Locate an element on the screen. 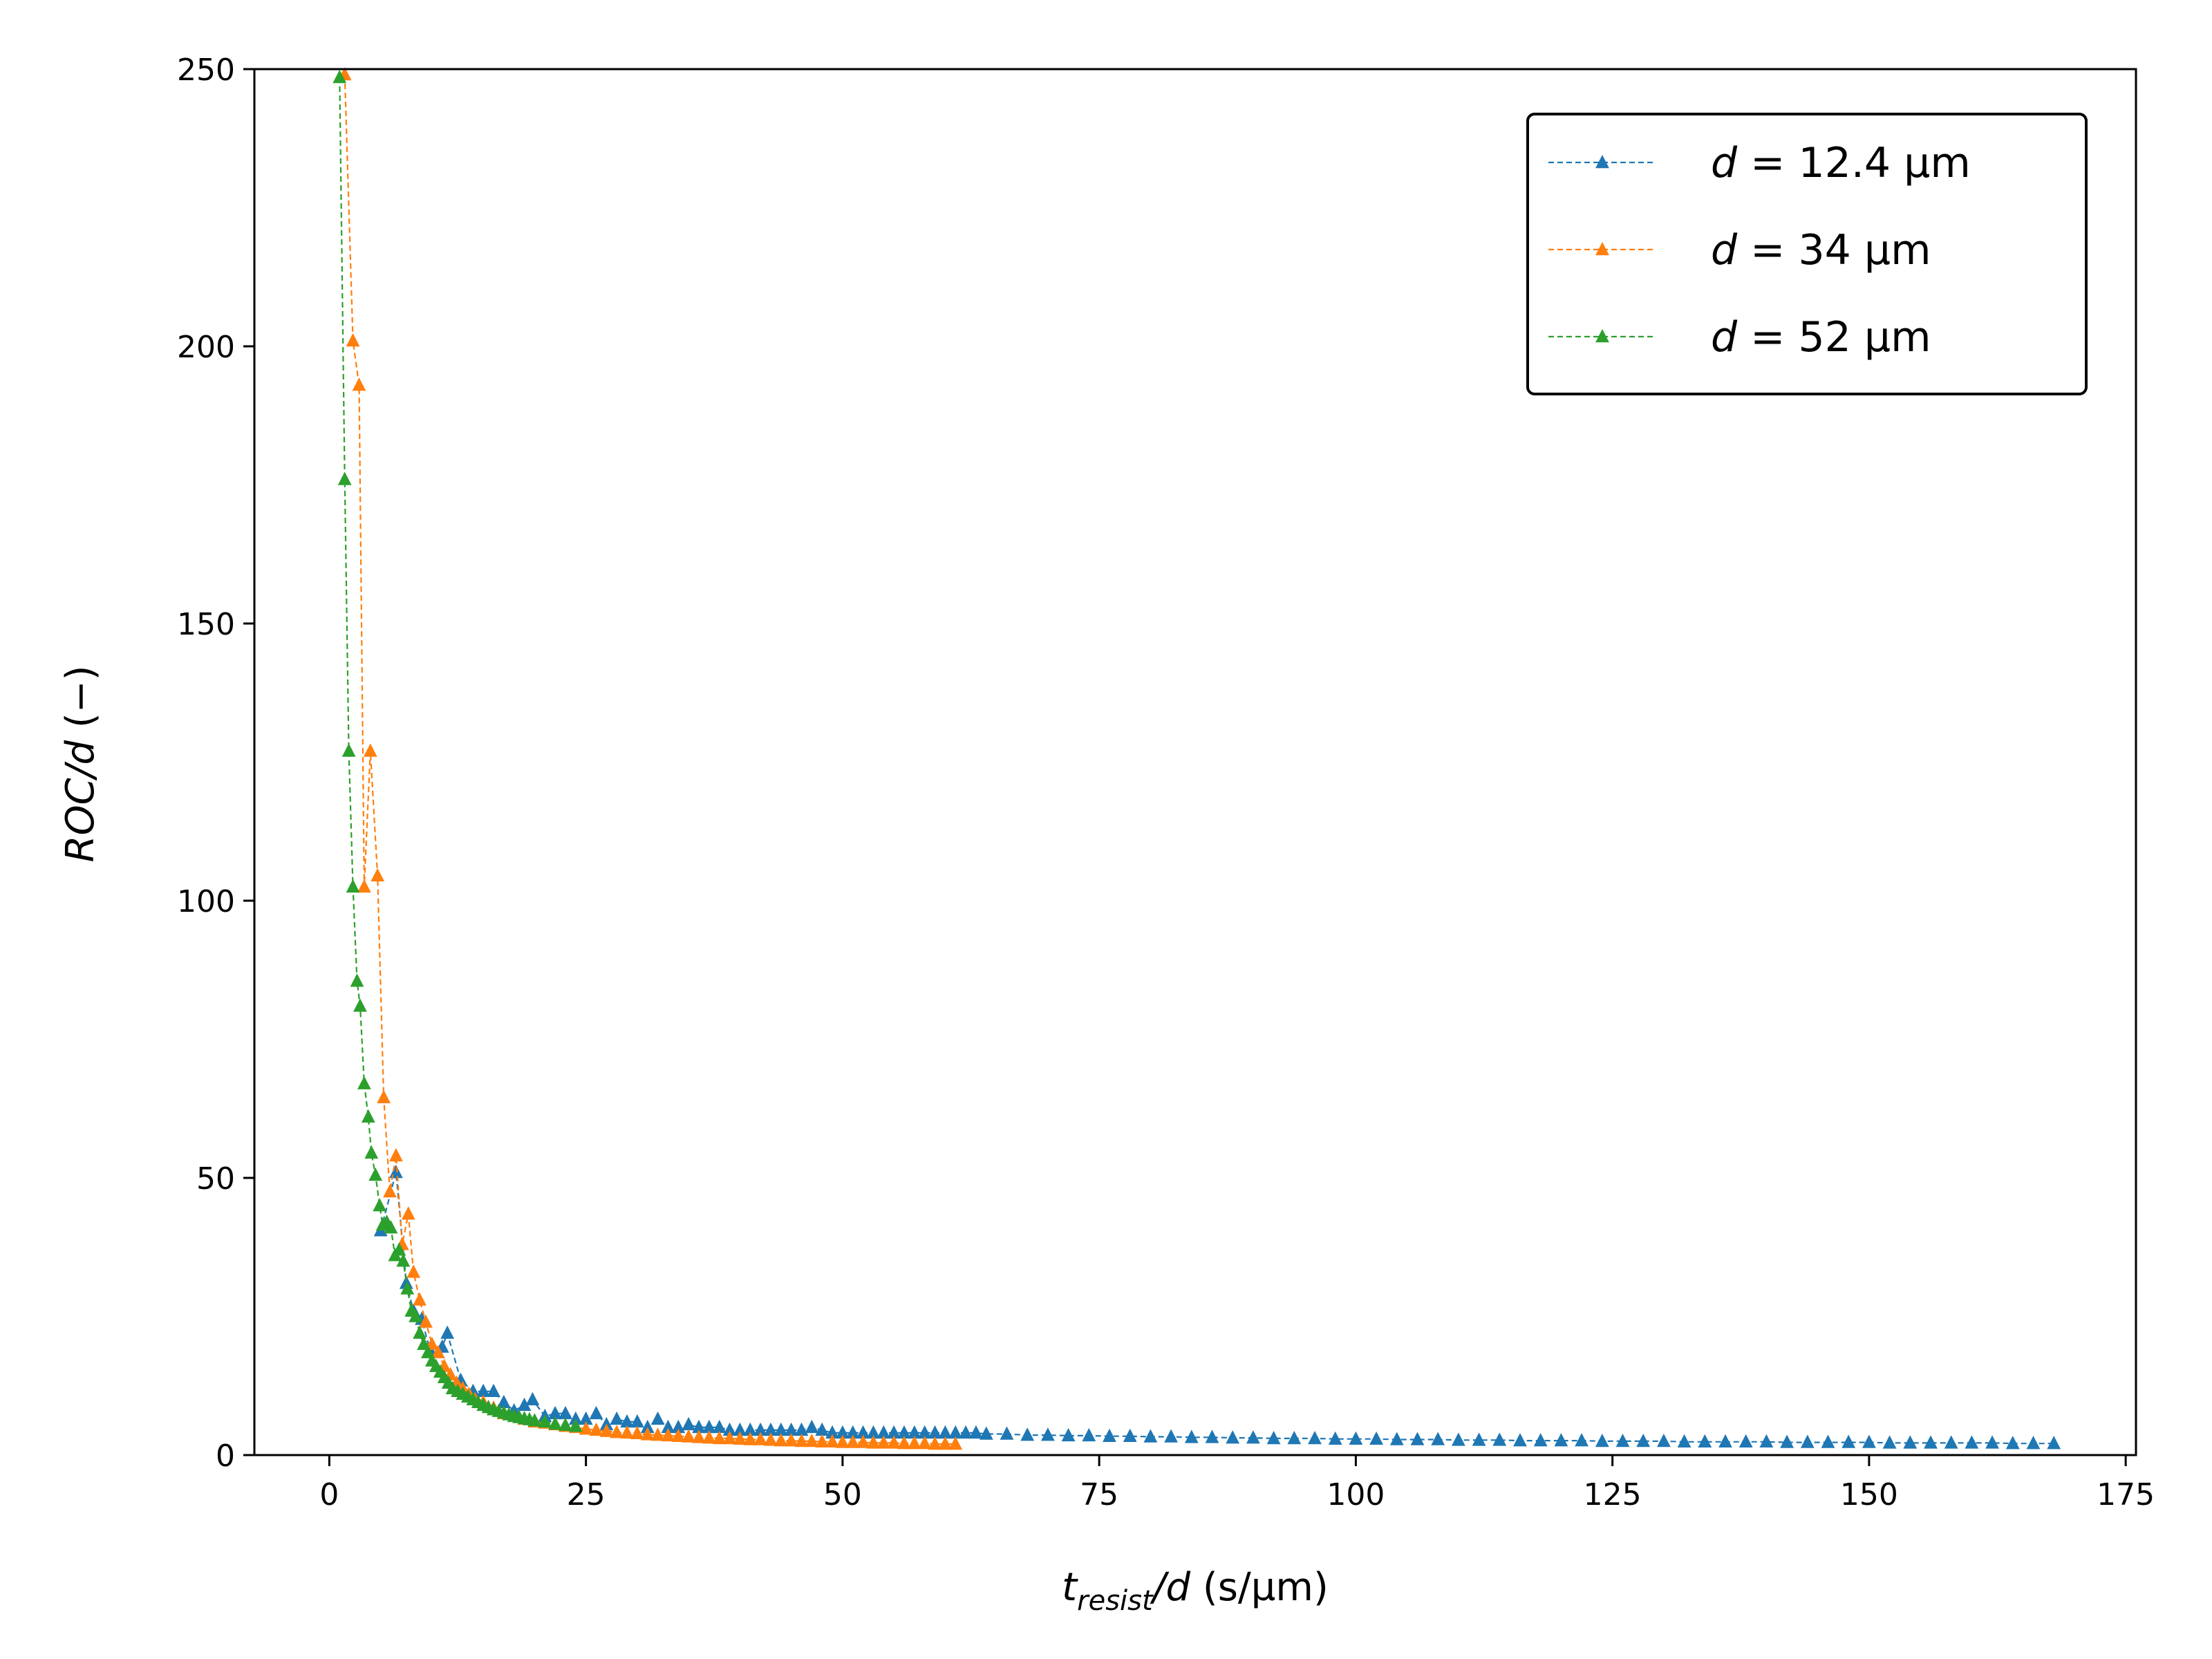 The image size is (2212, 1659). legend: d = 12.4 µm d = 34 µm d = 52 µm is located at coordinates (1807, 254).